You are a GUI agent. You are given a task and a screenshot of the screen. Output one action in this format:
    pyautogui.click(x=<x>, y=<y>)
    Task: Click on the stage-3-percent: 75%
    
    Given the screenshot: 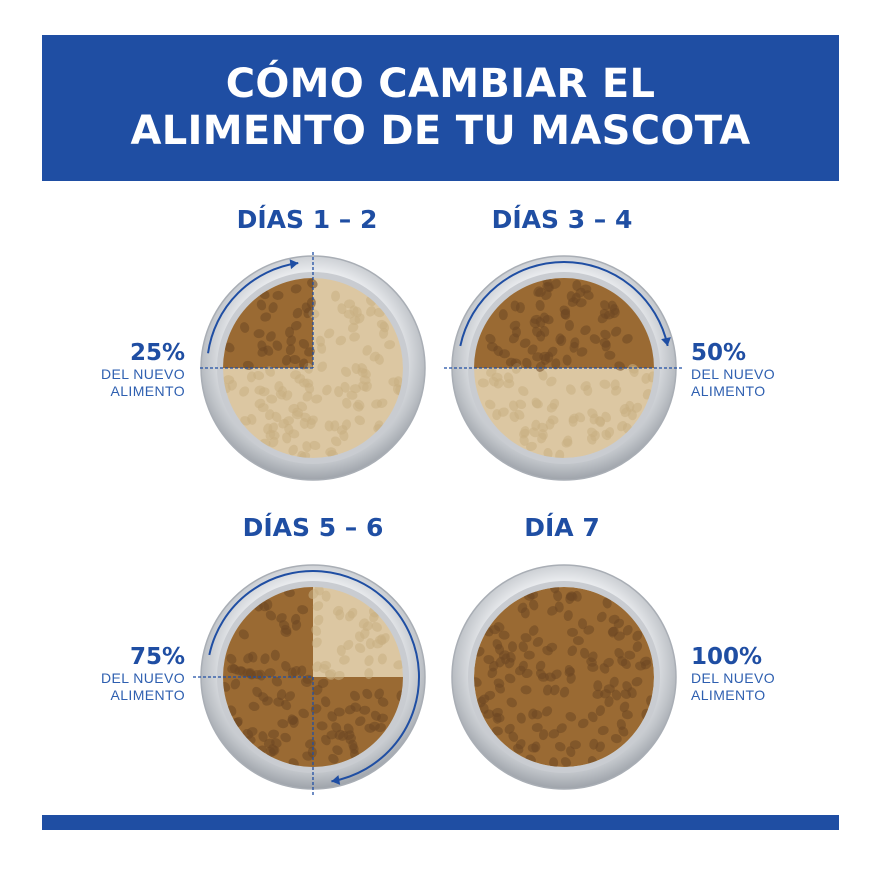 What is the action you would take?
    pyautogui.click(x=157, y=657)
    